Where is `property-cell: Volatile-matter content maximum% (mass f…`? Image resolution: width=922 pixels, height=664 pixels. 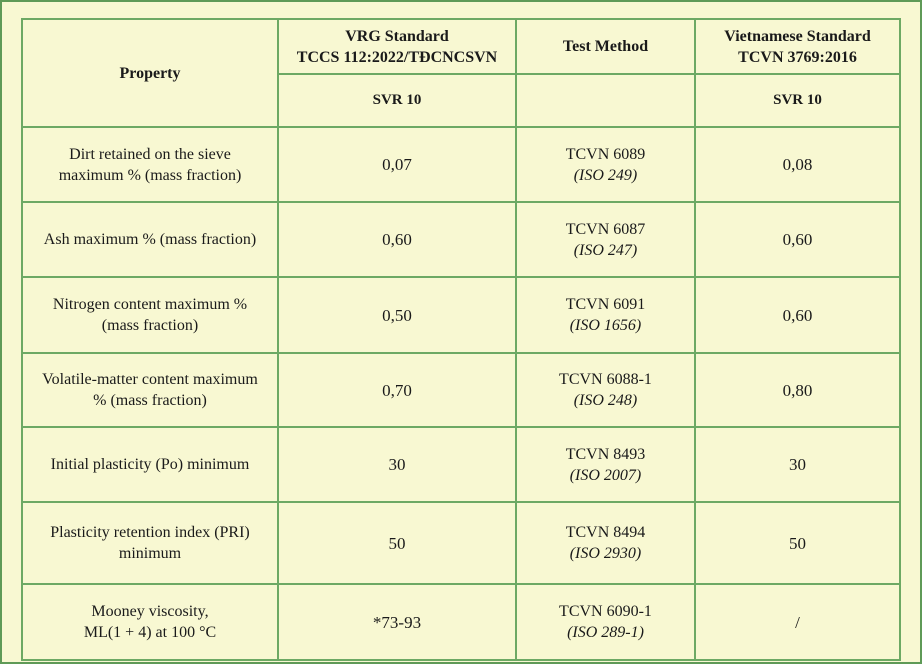 property-cell: Volatile-matter content maximum% (mass f… is located at coordinates (150, 390).